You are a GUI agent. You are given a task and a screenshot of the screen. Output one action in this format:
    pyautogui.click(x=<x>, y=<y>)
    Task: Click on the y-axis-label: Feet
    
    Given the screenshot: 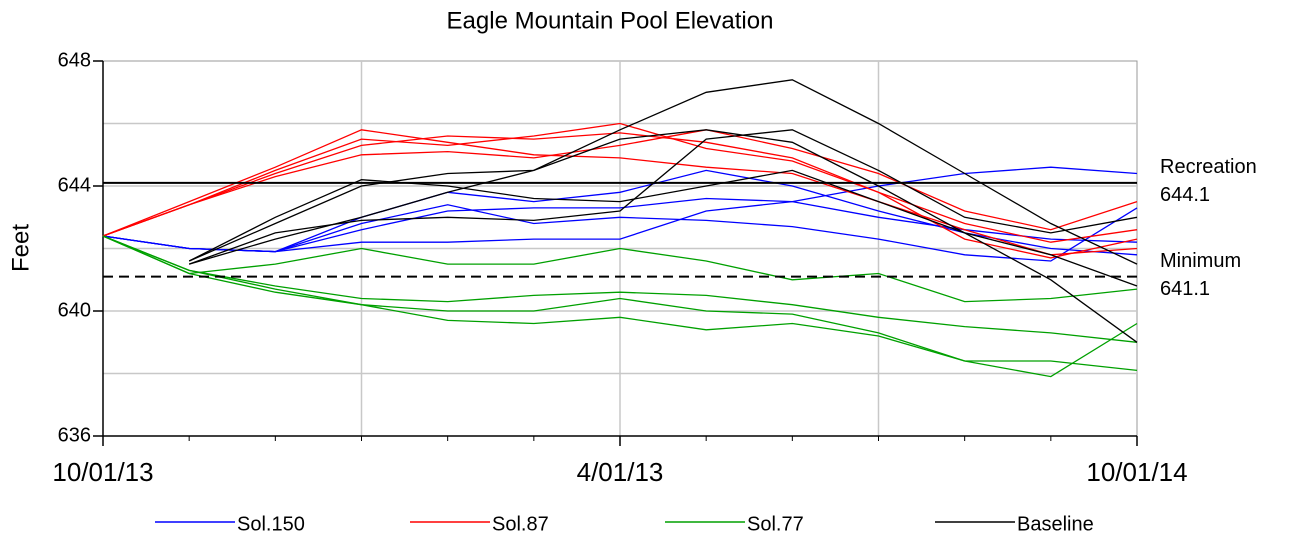 What is the action you would take?
    pyautogui.click(x=20, y=248)
    